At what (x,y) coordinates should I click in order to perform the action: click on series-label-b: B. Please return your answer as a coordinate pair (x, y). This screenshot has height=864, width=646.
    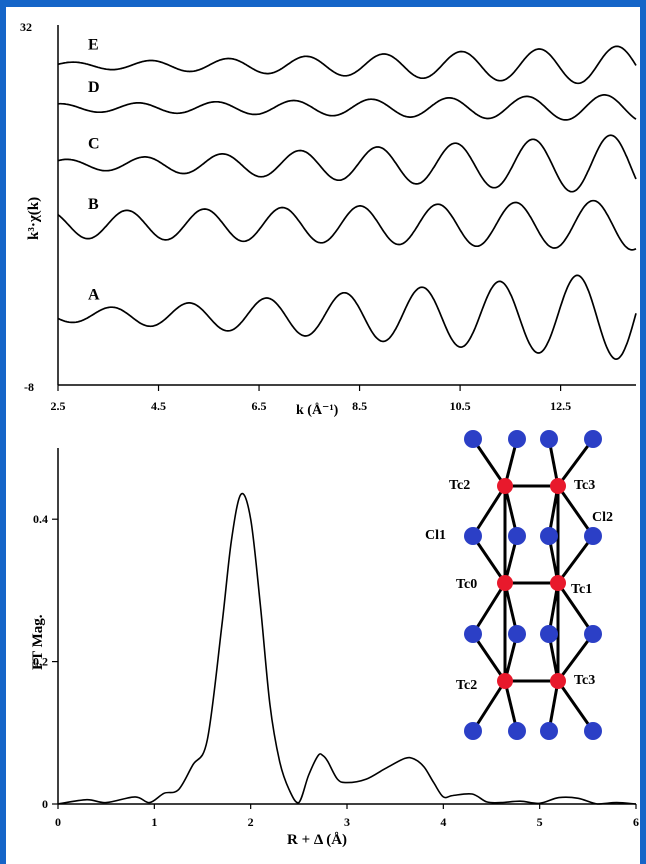
    Looking at the image, I should click on (93, 204).